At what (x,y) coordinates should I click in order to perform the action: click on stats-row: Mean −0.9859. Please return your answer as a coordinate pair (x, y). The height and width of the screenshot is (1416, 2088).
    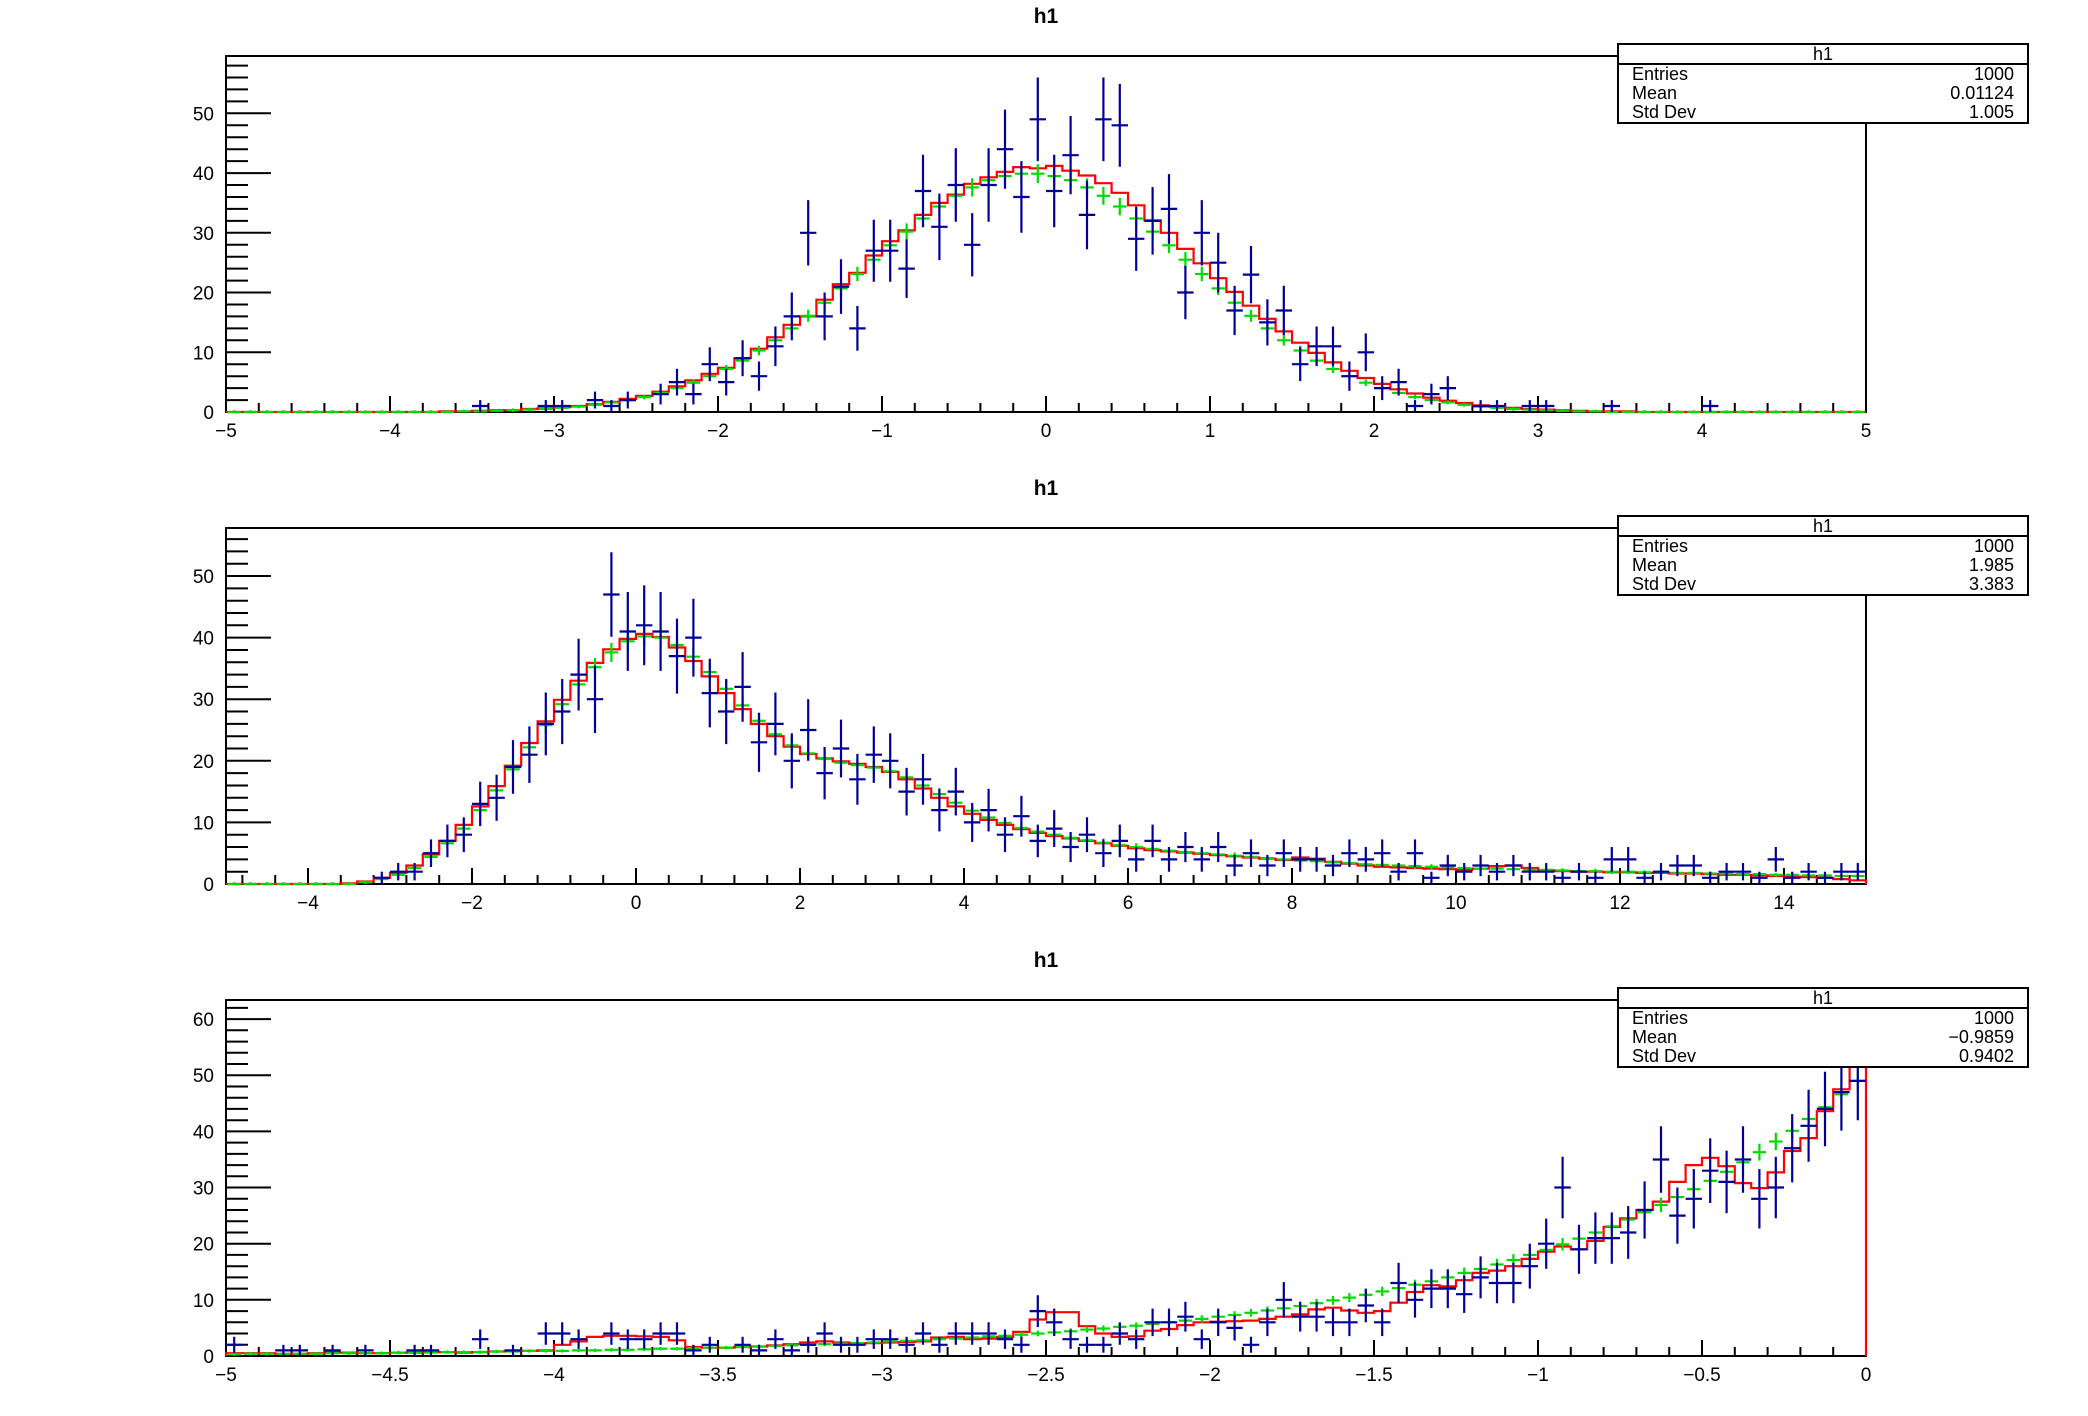
    Looking at the image, I should click on (1823, 1037).